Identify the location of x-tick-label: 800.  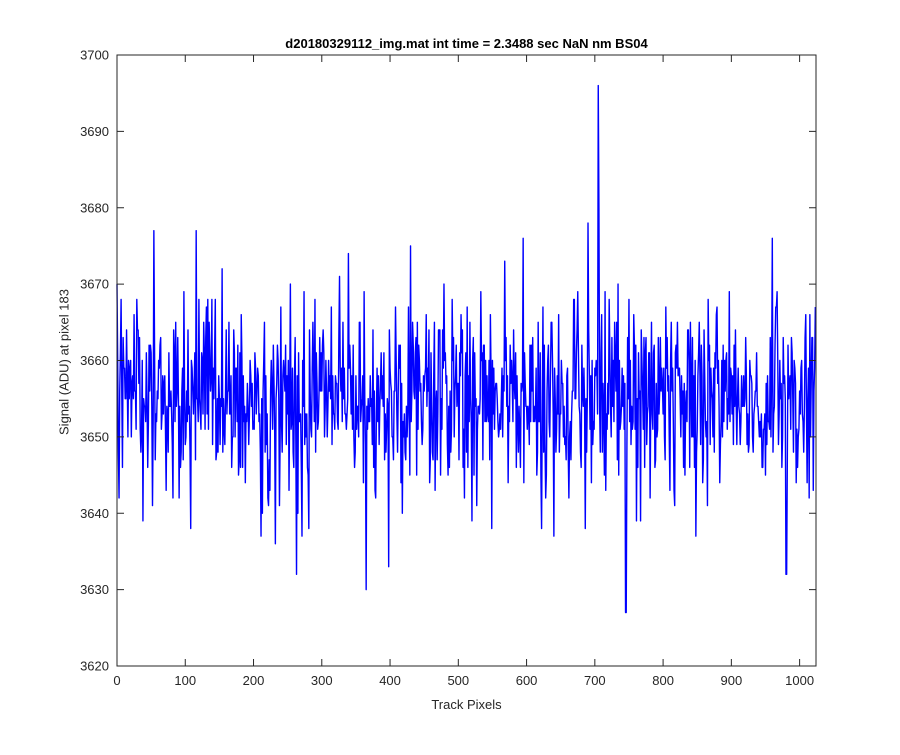
(663, 680).